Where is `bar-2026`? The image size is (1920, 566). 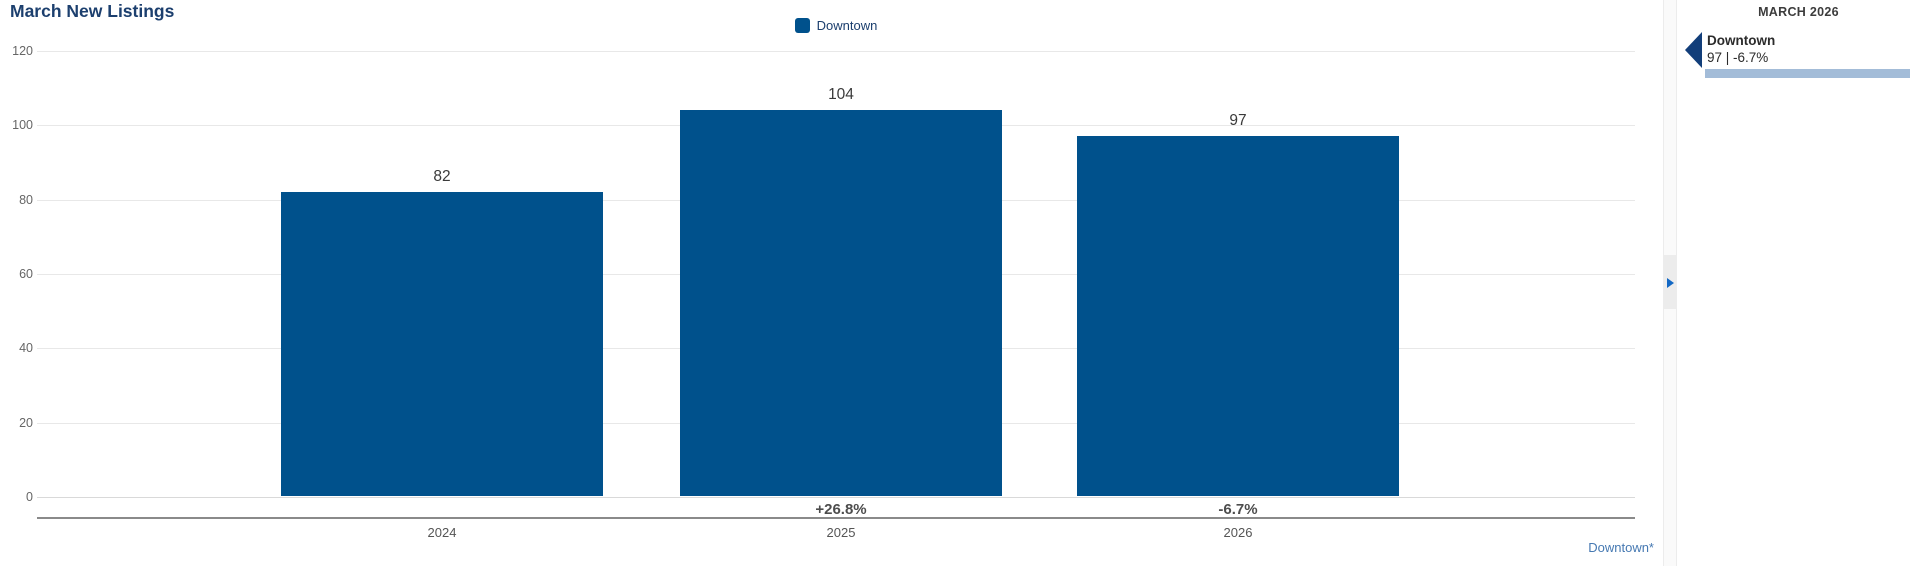 bar-2026 is located at coordinates (1238, 316).